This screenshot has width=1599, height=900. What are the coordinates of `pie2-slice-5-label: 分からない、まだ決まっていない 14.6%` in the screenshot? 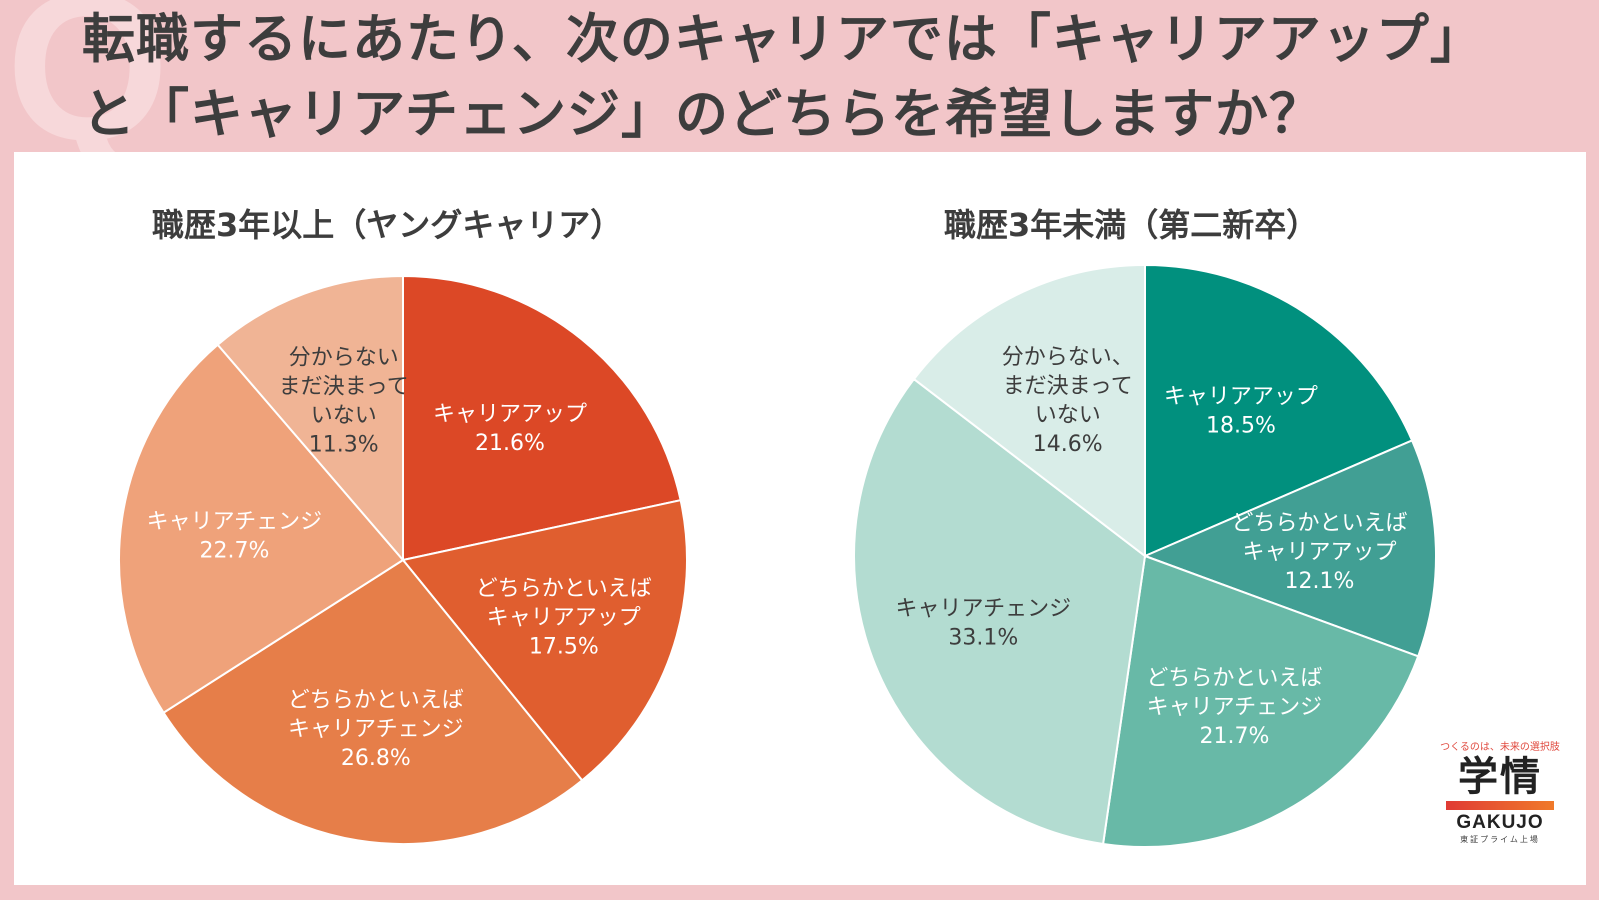 It's located at (1068, 401).